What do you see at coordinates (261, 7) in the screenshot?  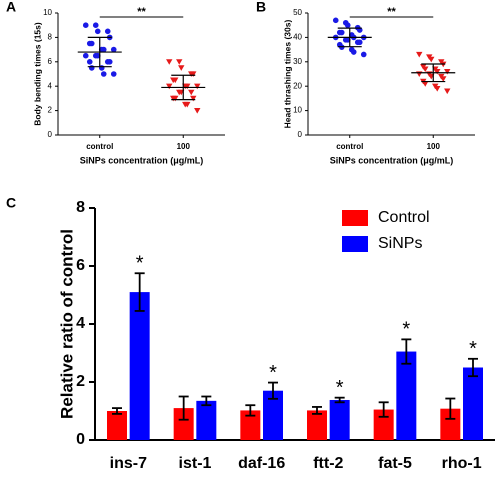 I see `panel-label: B` at bounding box center [261, 7].